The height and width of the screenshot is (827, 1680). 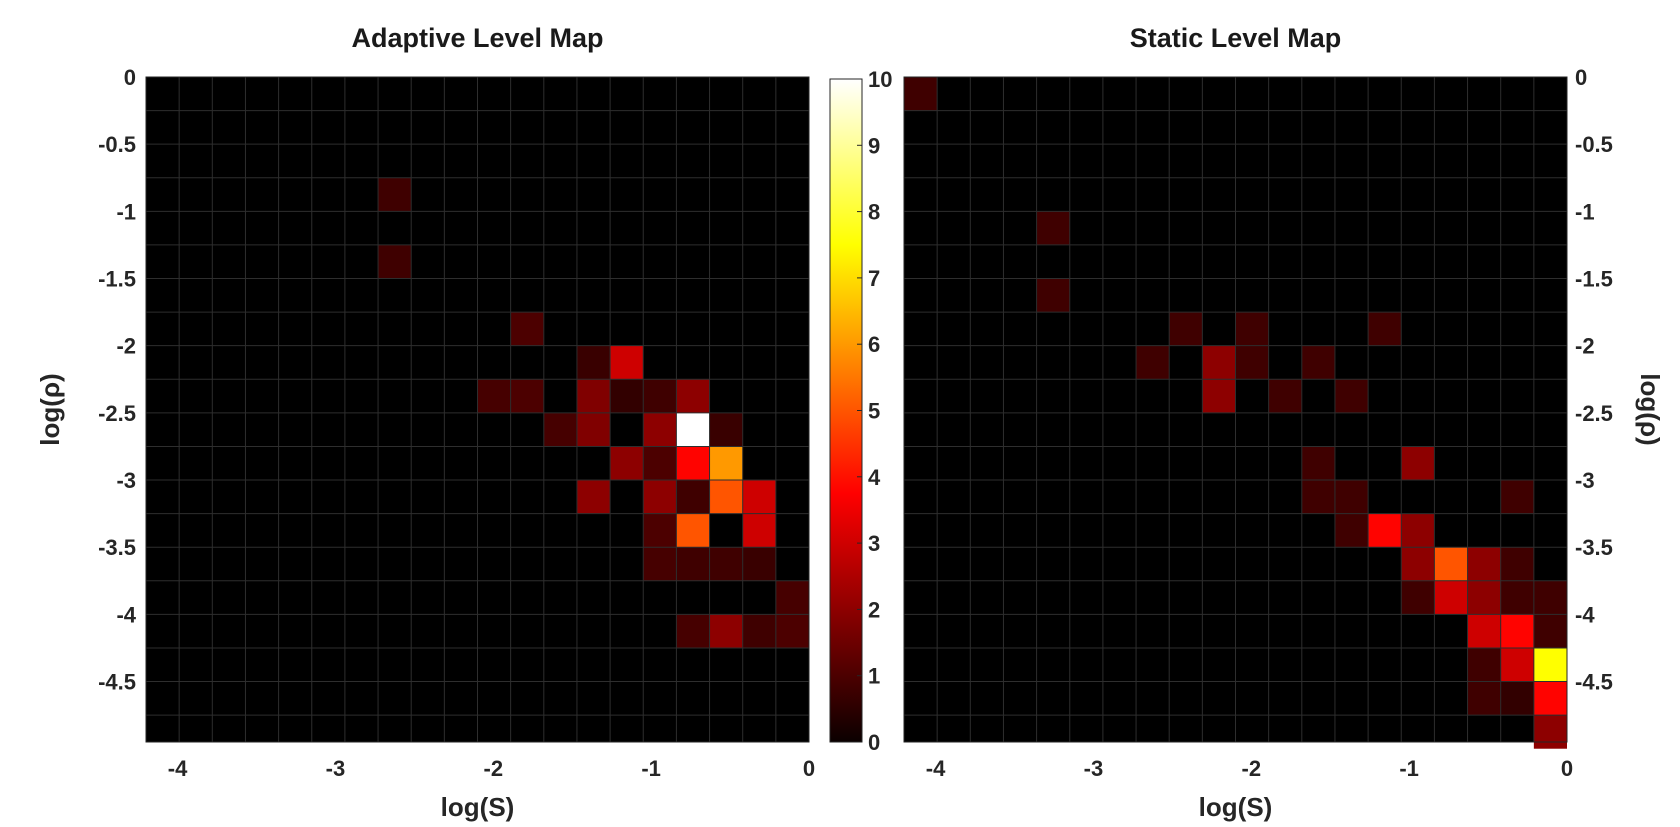 I want to click on colorbar-tick-label: 5, so click(x=874, y=411).